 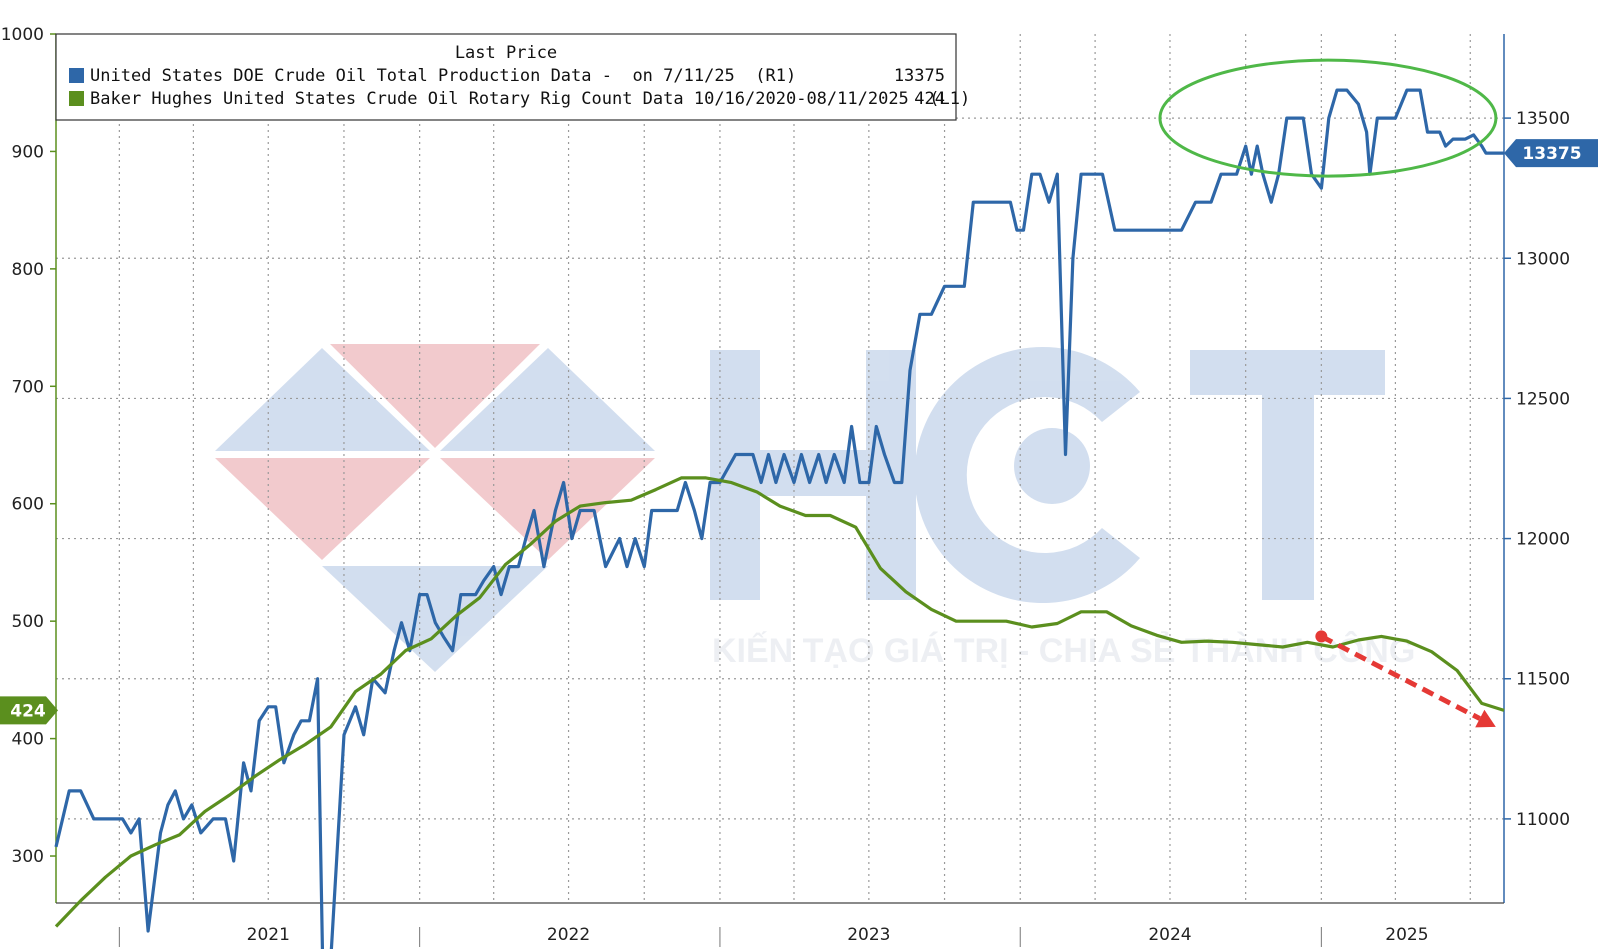 I want to click on left-axis-tick-label: 500, so click(x=28, y=622).